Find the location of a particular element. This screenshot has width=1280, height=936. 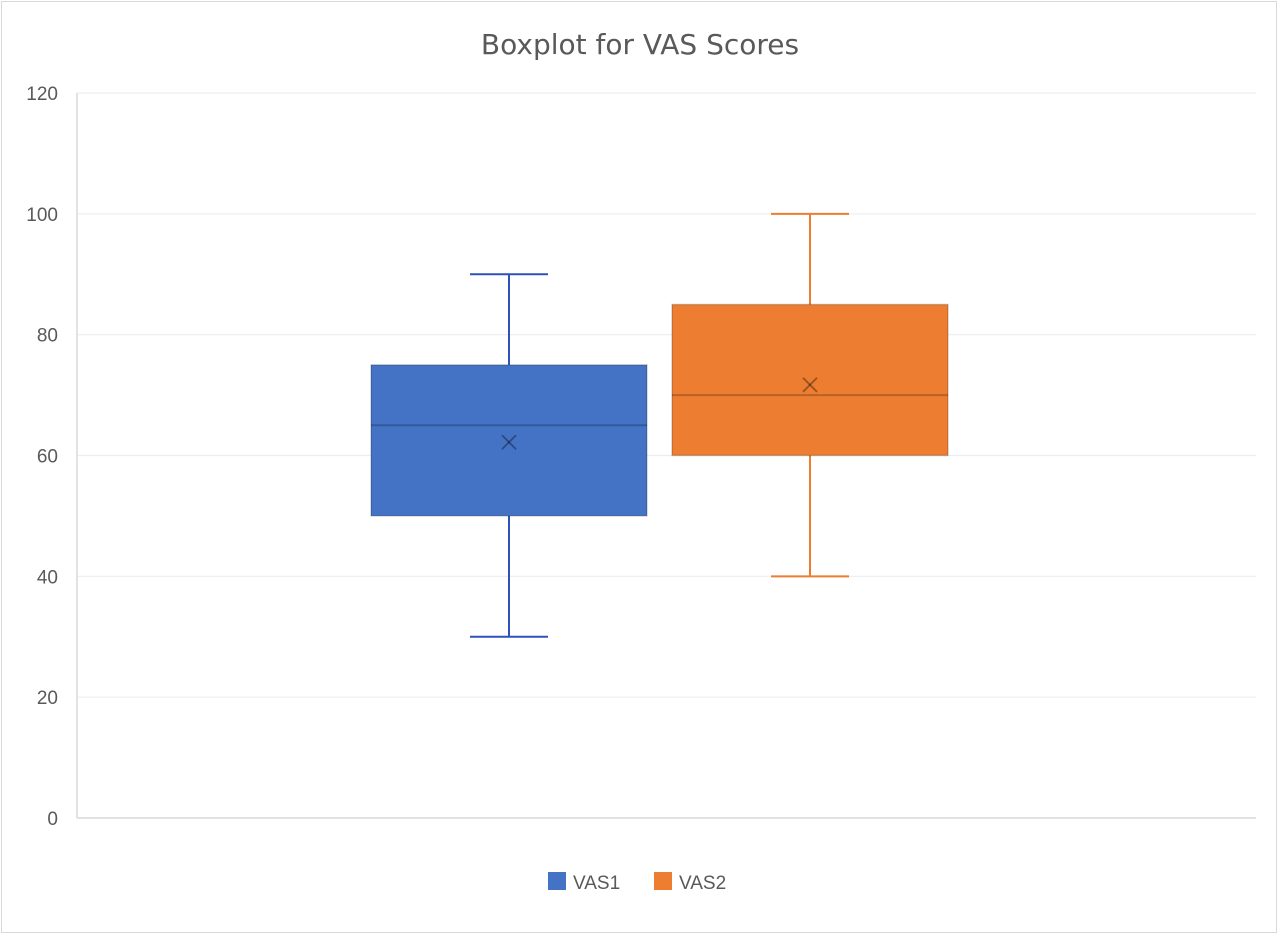

box-vas2 is located at coordinates (810, 395).